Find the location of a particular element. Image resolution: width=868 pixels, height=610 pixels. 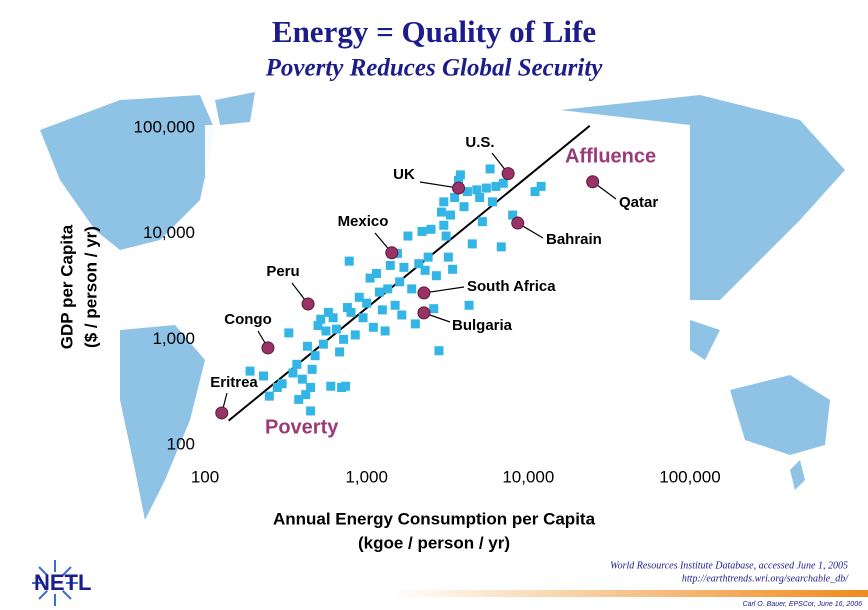

x-tick-label: 1,000 is located at coordinates (366, 476).